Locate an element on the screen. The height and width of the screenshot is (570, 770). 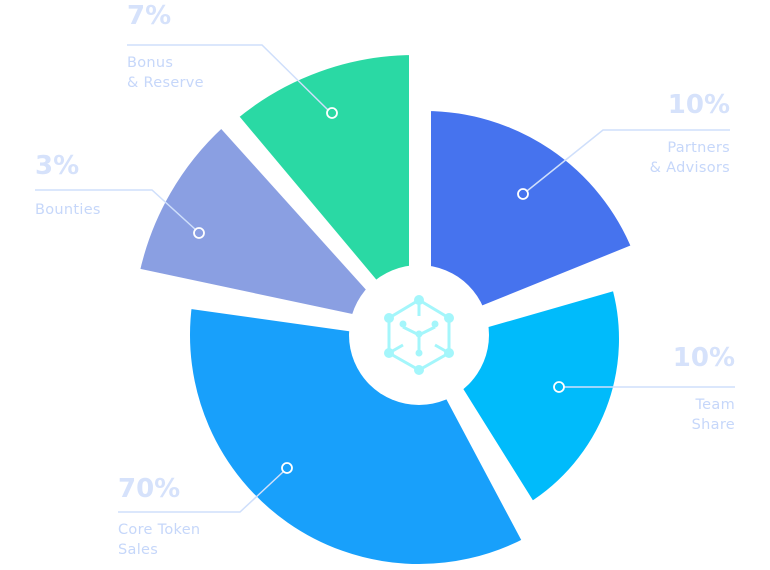
marker-bounties is located at coordinates (199, 233).